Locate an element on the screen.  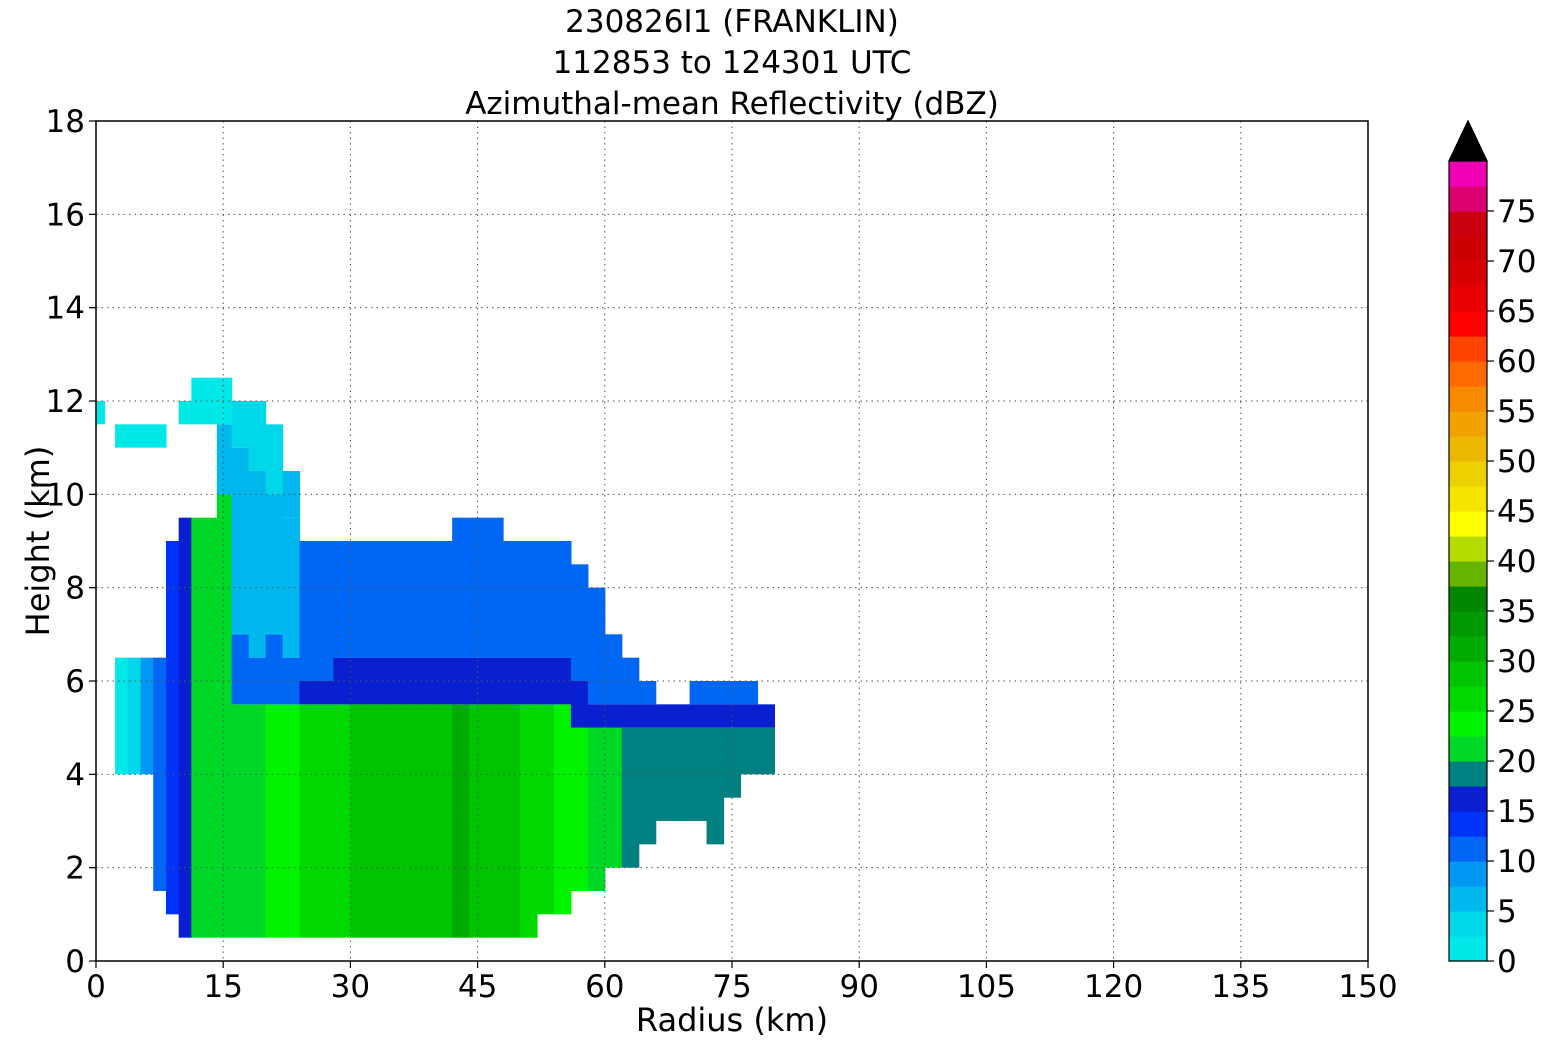
x-tick-label: 0 is located at coordinates (96, 987).